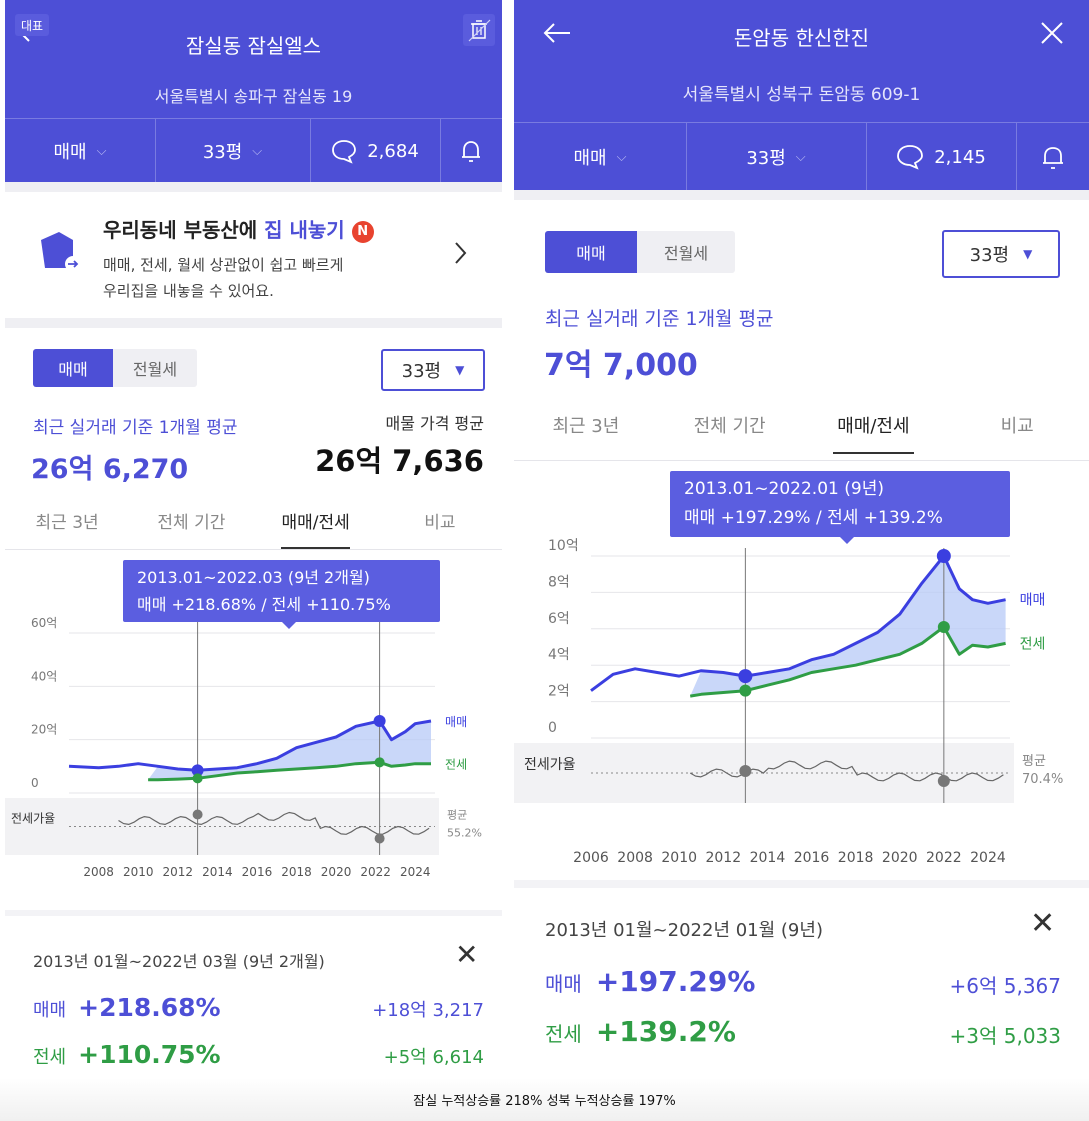  Describe the element at coordinates (1028, 254) in the screenshot. I see `caret-down-icon: ▼` at that location.